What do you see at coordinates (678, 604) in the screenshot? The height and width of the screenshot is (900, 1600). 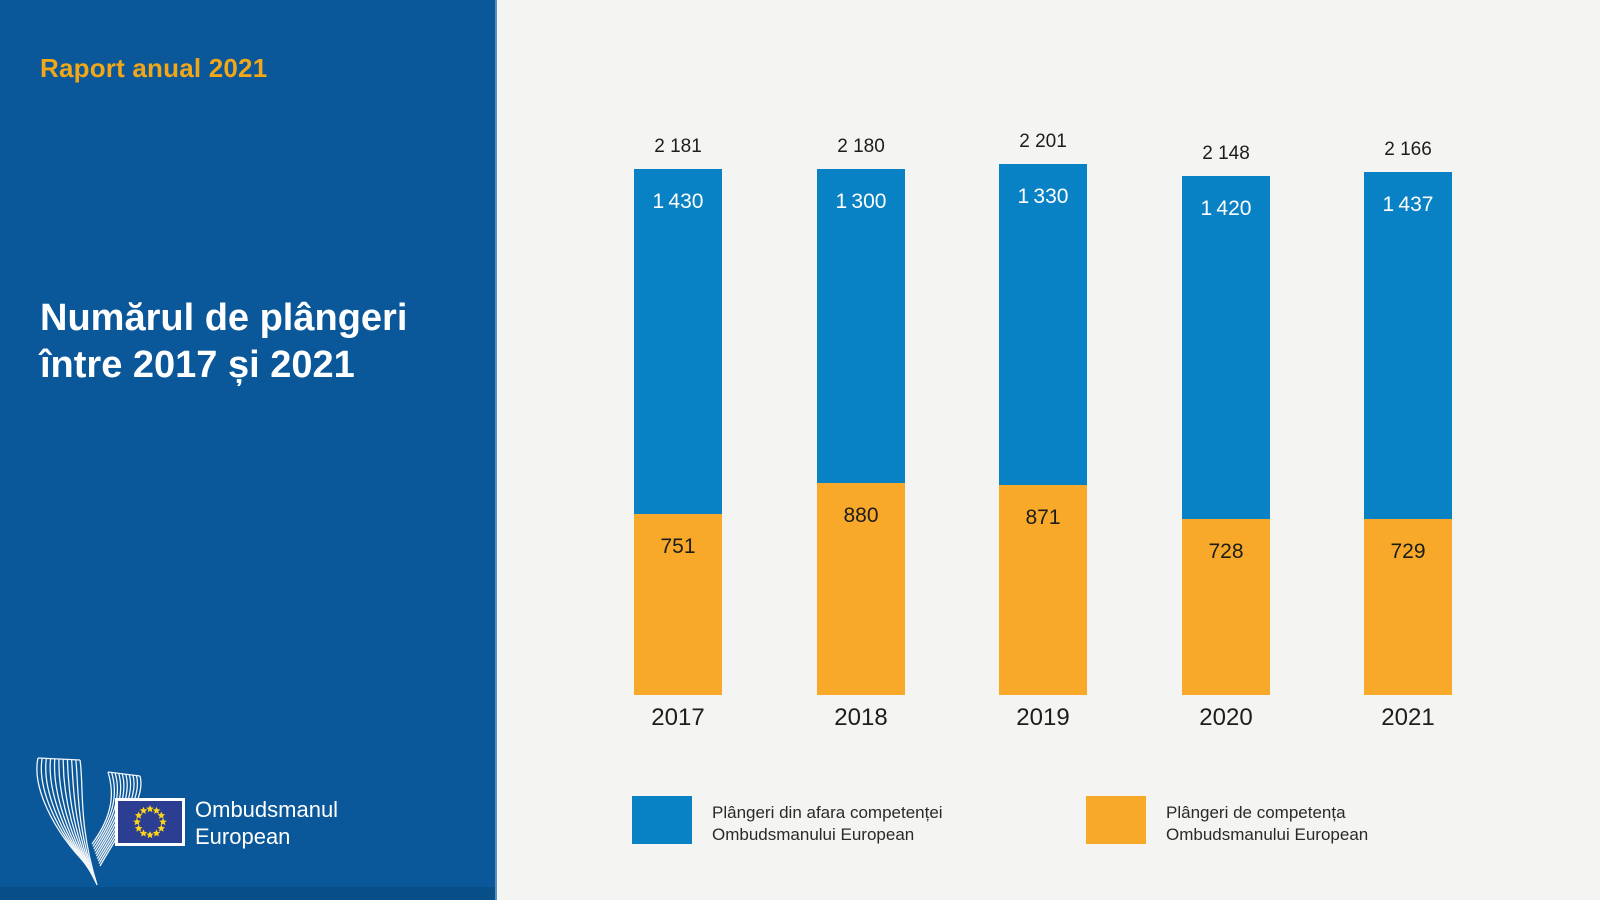 I see `bar-segment-within-2017: 751` at bounding box center [678, 604].